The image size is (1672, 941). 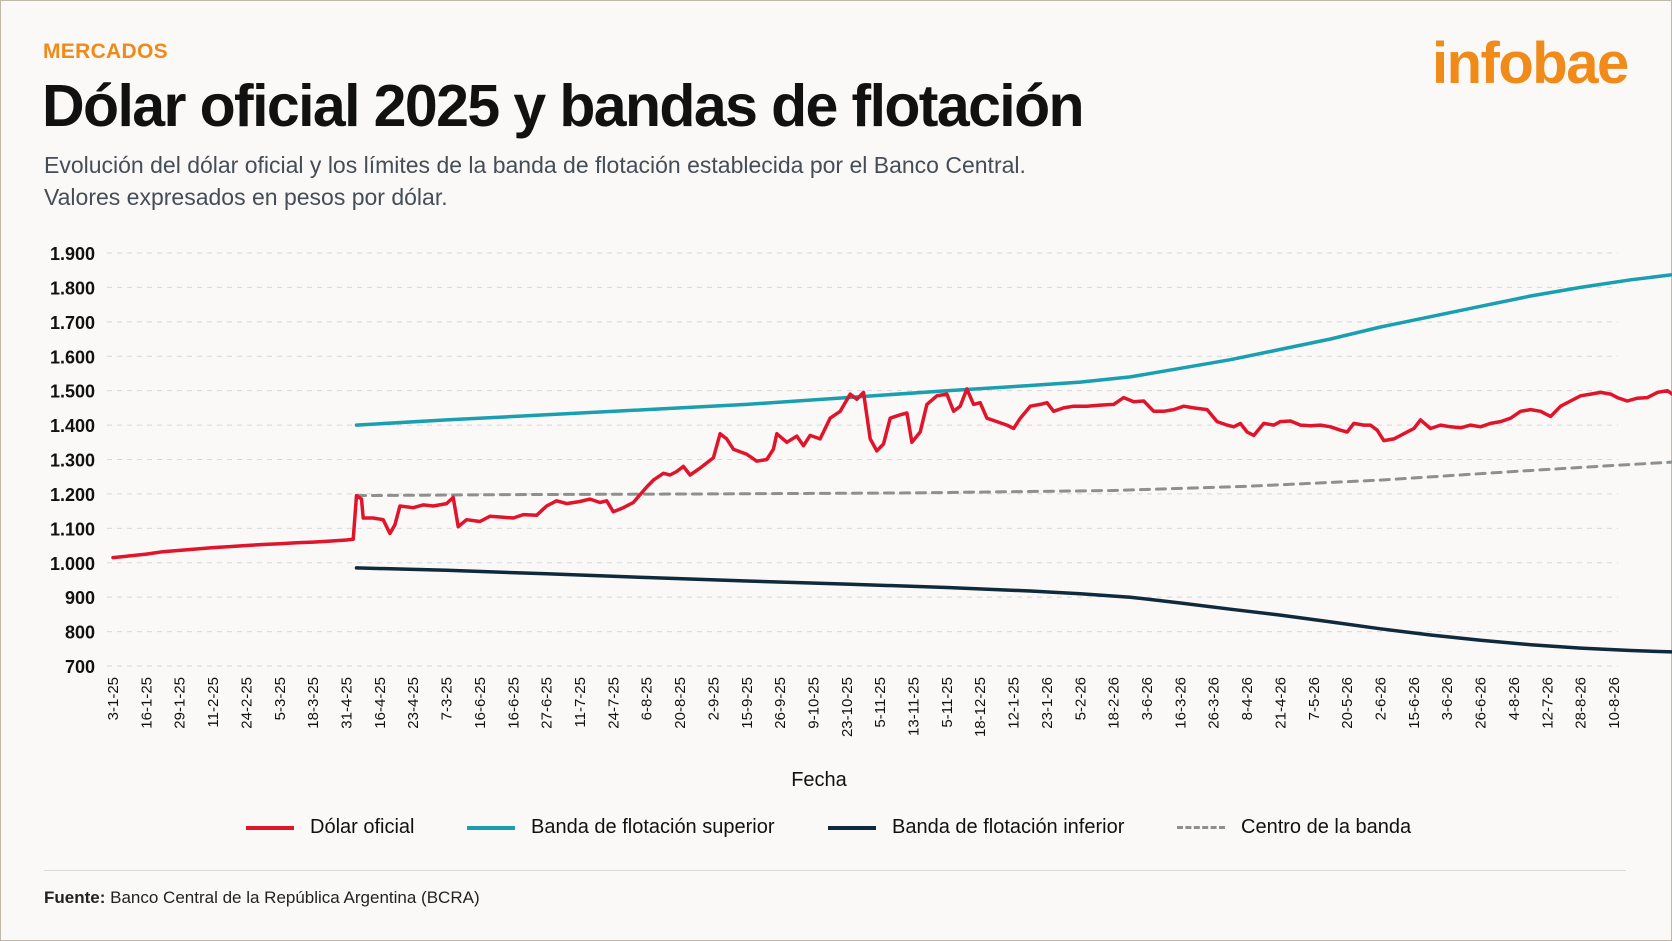 What do you see at coordinates (563, 106) in the screenshot?
I see `page-title: Dólar oficial 2025 y bandas de flotación` at bounding box center [563, 106].